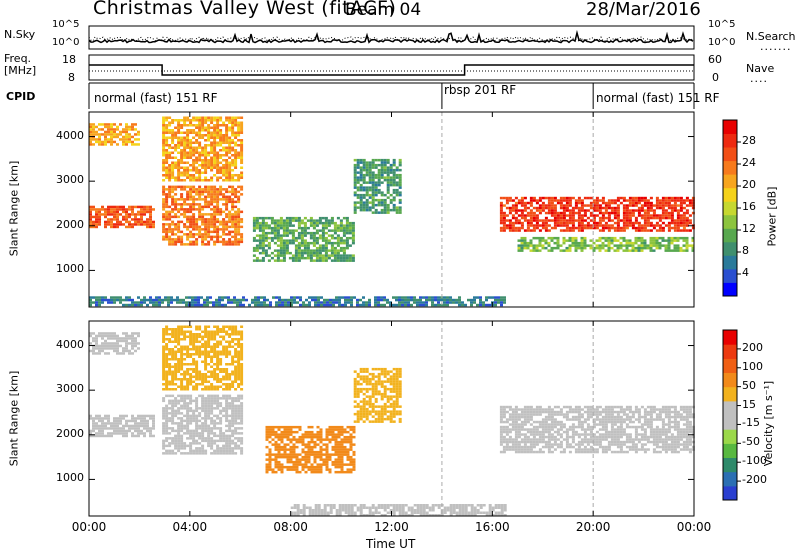  Describe the element at coordinates (749, 184) in the screenshot. I see `power-colorbar-tick-label: 20` at that location.